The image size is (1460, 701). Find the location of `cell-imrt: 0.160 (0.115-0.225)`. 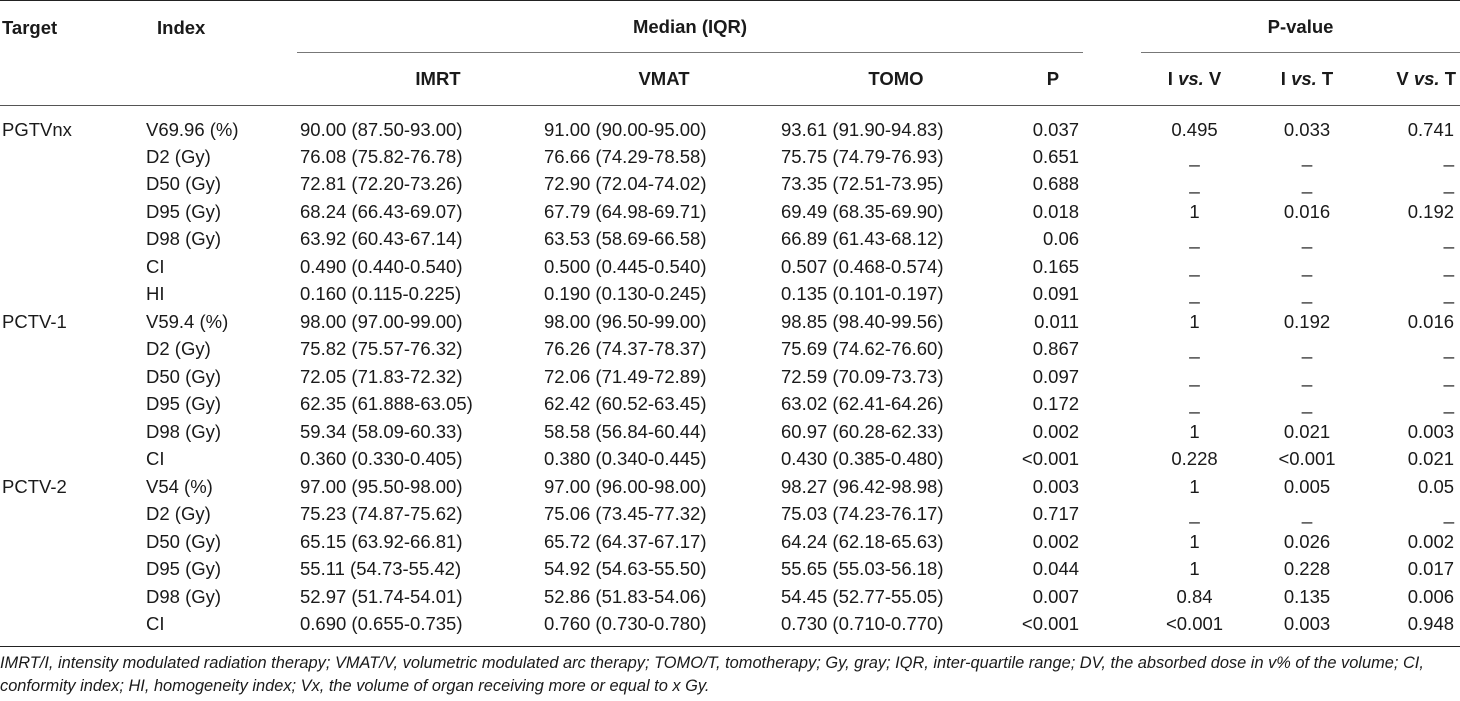

cell-imrt: 0.160 (0.115-0.225) is located at coordinates (381, 294).